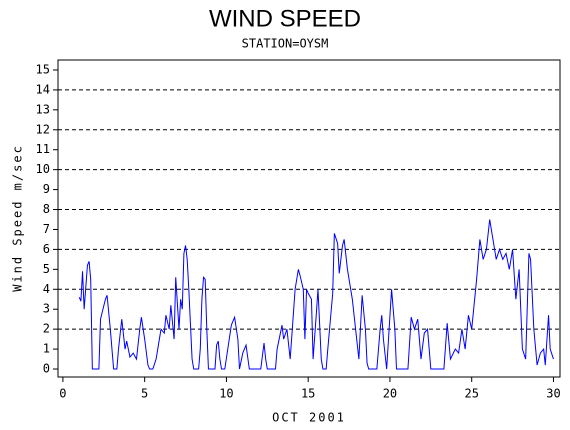 Image resolution: width=570 pixels, height=430 pixels. What do you see at coordinates (309, 418) in the screenshot?
I see `x-axis-label: OCT 2001` at bounding box center [309, 418].